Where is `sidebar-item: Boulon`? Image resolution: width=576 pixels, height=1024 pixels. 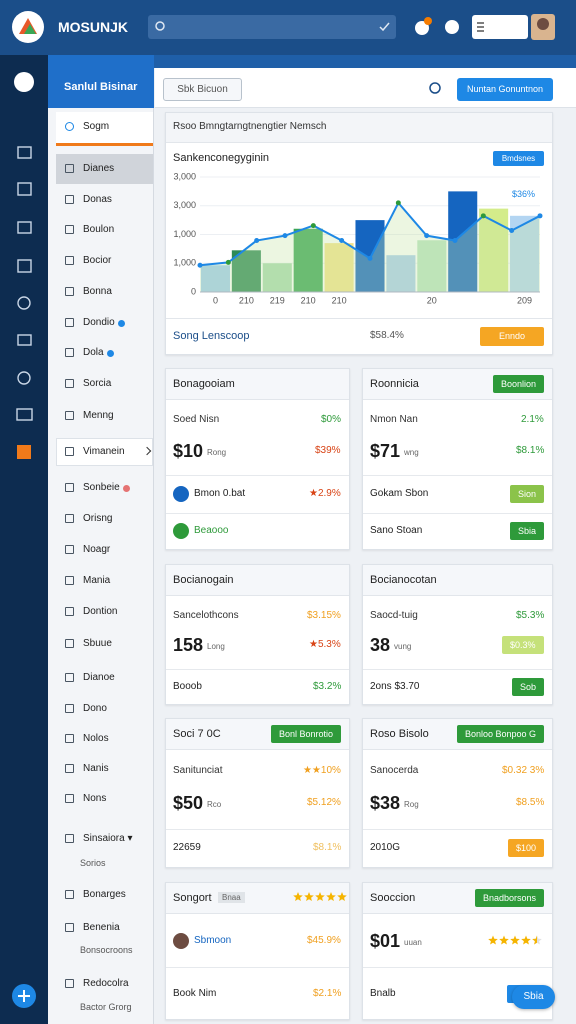
sidebar-item: Boulon is located at coordinates (99, 229).